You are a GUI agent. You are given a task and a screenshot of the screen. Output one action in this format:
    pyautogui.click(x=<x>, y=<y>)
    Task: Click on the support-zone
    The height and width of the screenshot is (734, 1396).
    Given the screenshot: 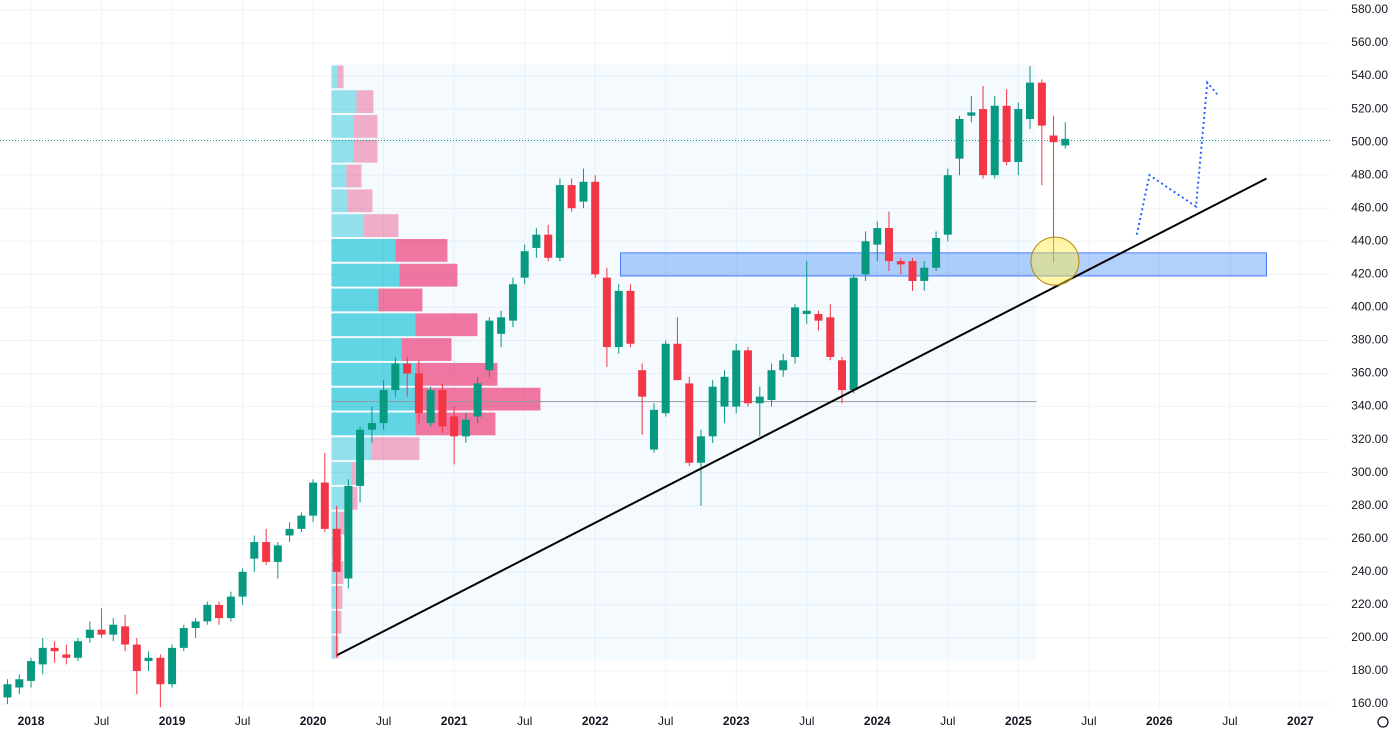 What is the action you would take?
    pyautogui.click(x=943, y=264)
    